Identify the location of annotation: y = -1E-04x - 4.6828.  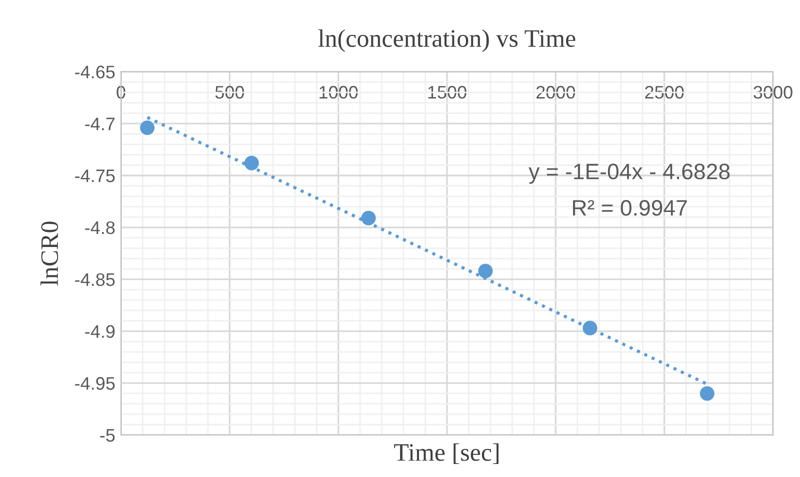
(629, 174).